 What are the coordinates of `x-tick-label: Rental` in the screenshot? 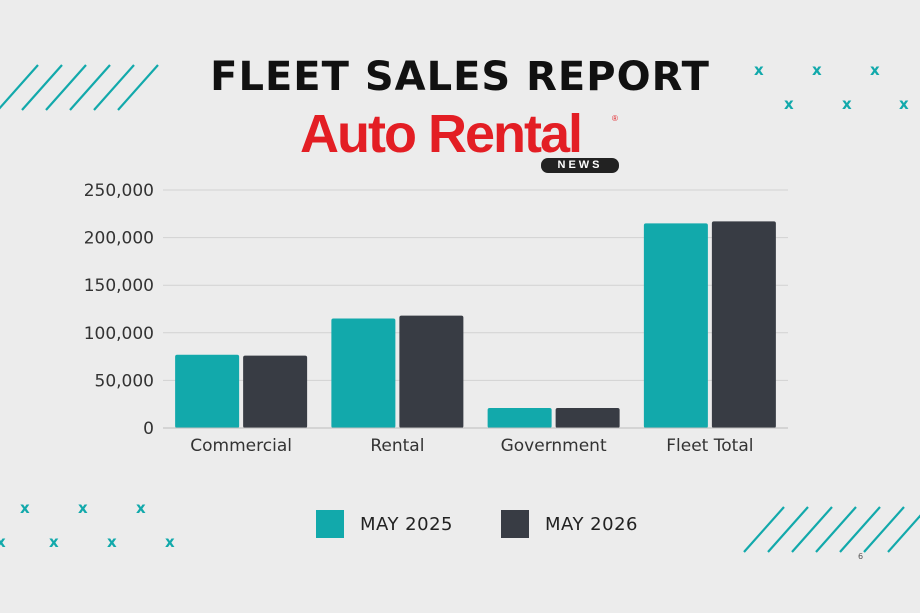 It's located at (397, 446).